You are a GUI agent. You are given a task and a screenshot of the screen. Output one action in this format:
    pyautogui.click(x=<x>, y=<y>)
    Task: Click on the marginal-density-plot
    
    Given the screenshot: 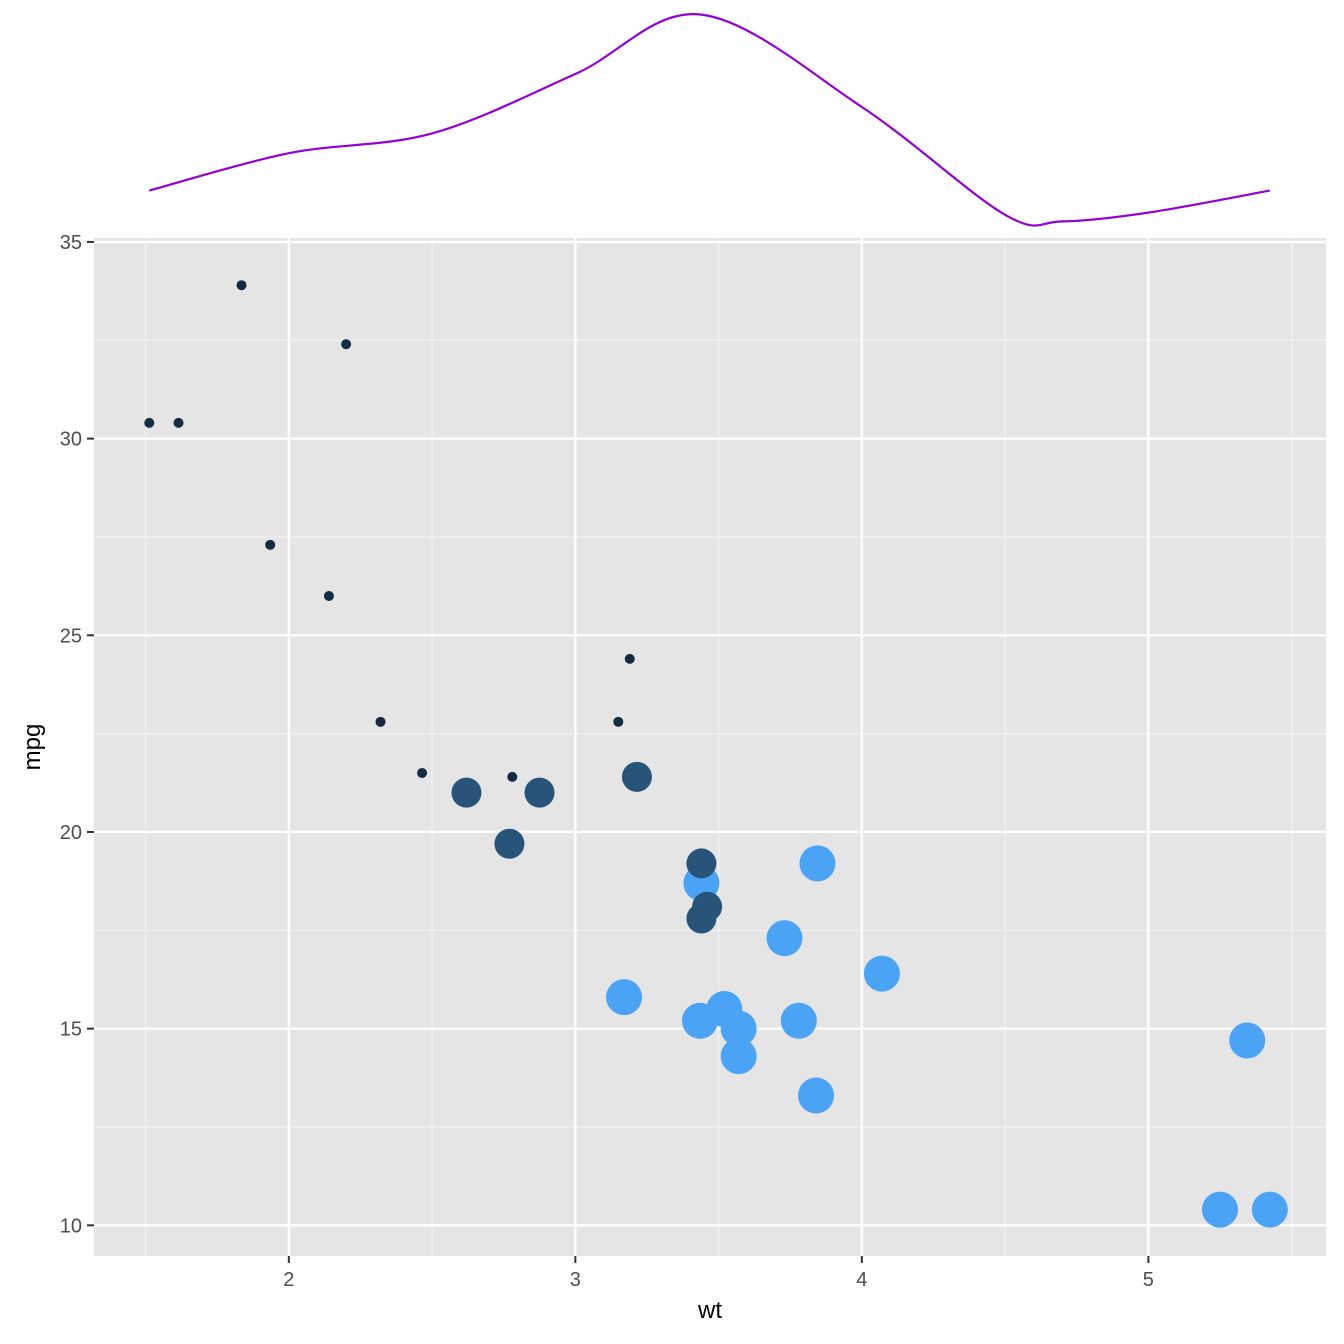 What is the action you would take?
    pyautogui.click(x=710, y=120)
    